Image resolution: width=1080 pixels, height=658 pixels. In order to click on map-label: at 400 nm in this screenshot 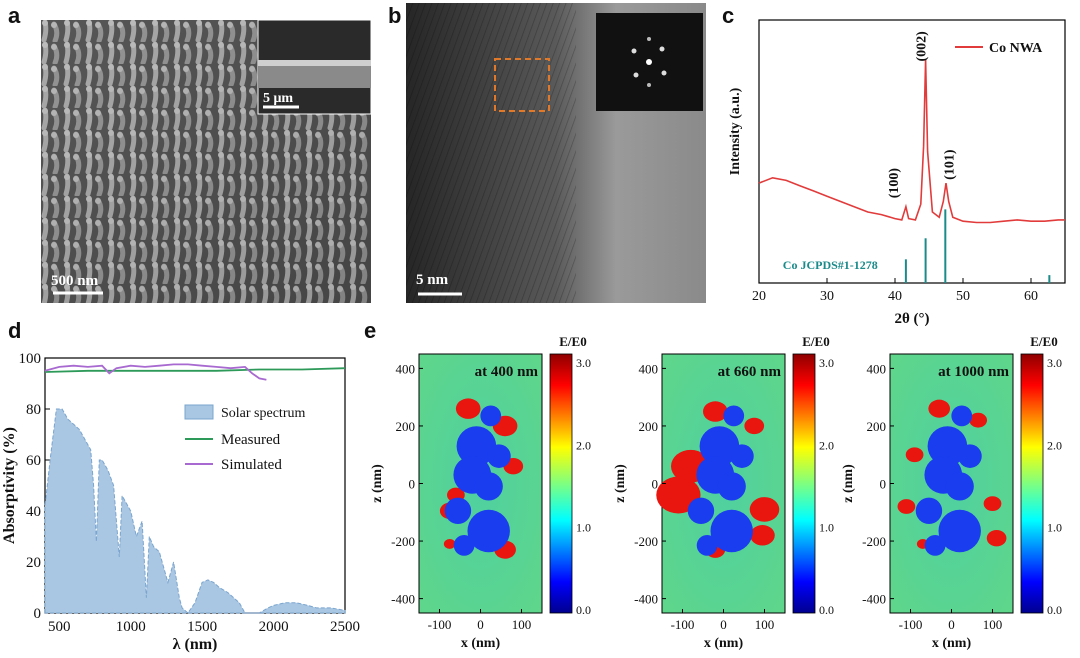, I will do `click(507, 372)`.